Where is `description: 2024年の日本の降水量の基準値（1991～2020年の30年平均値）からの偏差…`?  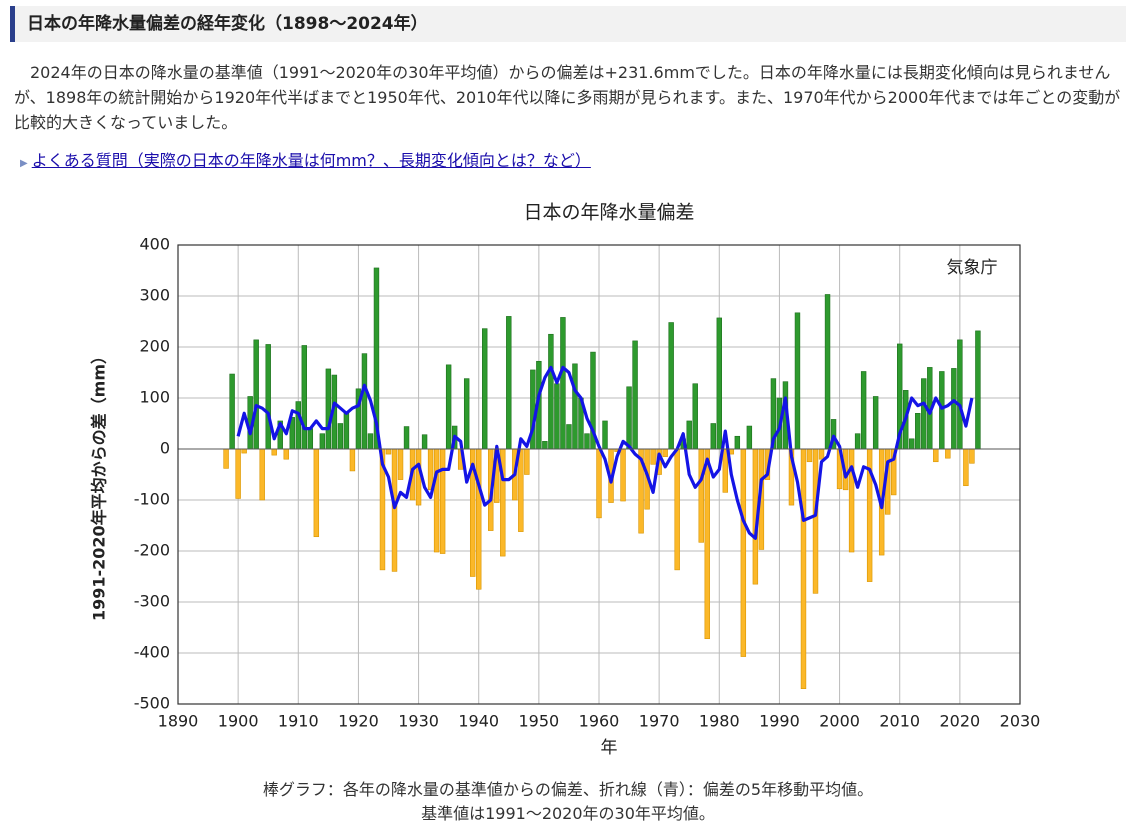 description: 2024年の日本の降水量の基準値（1991～2020年の30年平均値）からの偏差… is located at coordinates (567, 97).